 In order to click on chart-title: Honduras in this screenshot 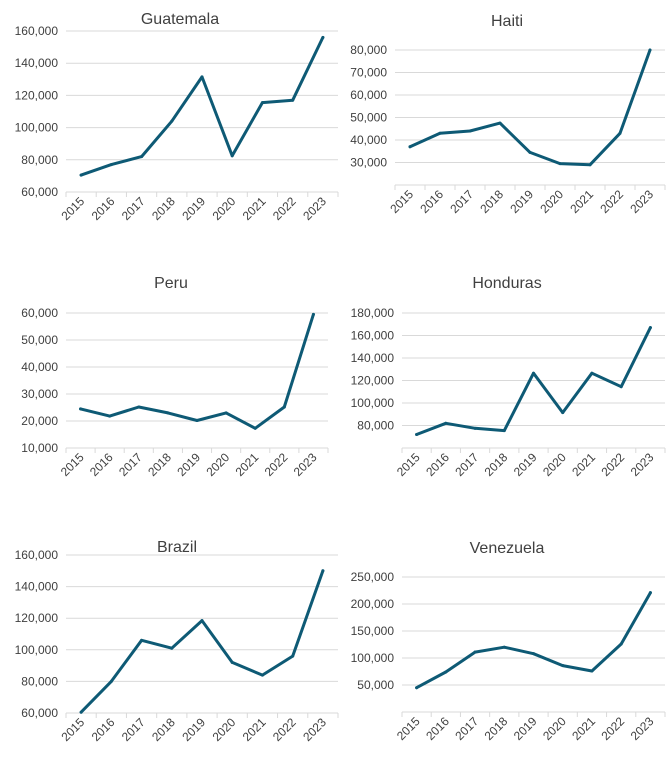, I will do `click(506, 283)`.